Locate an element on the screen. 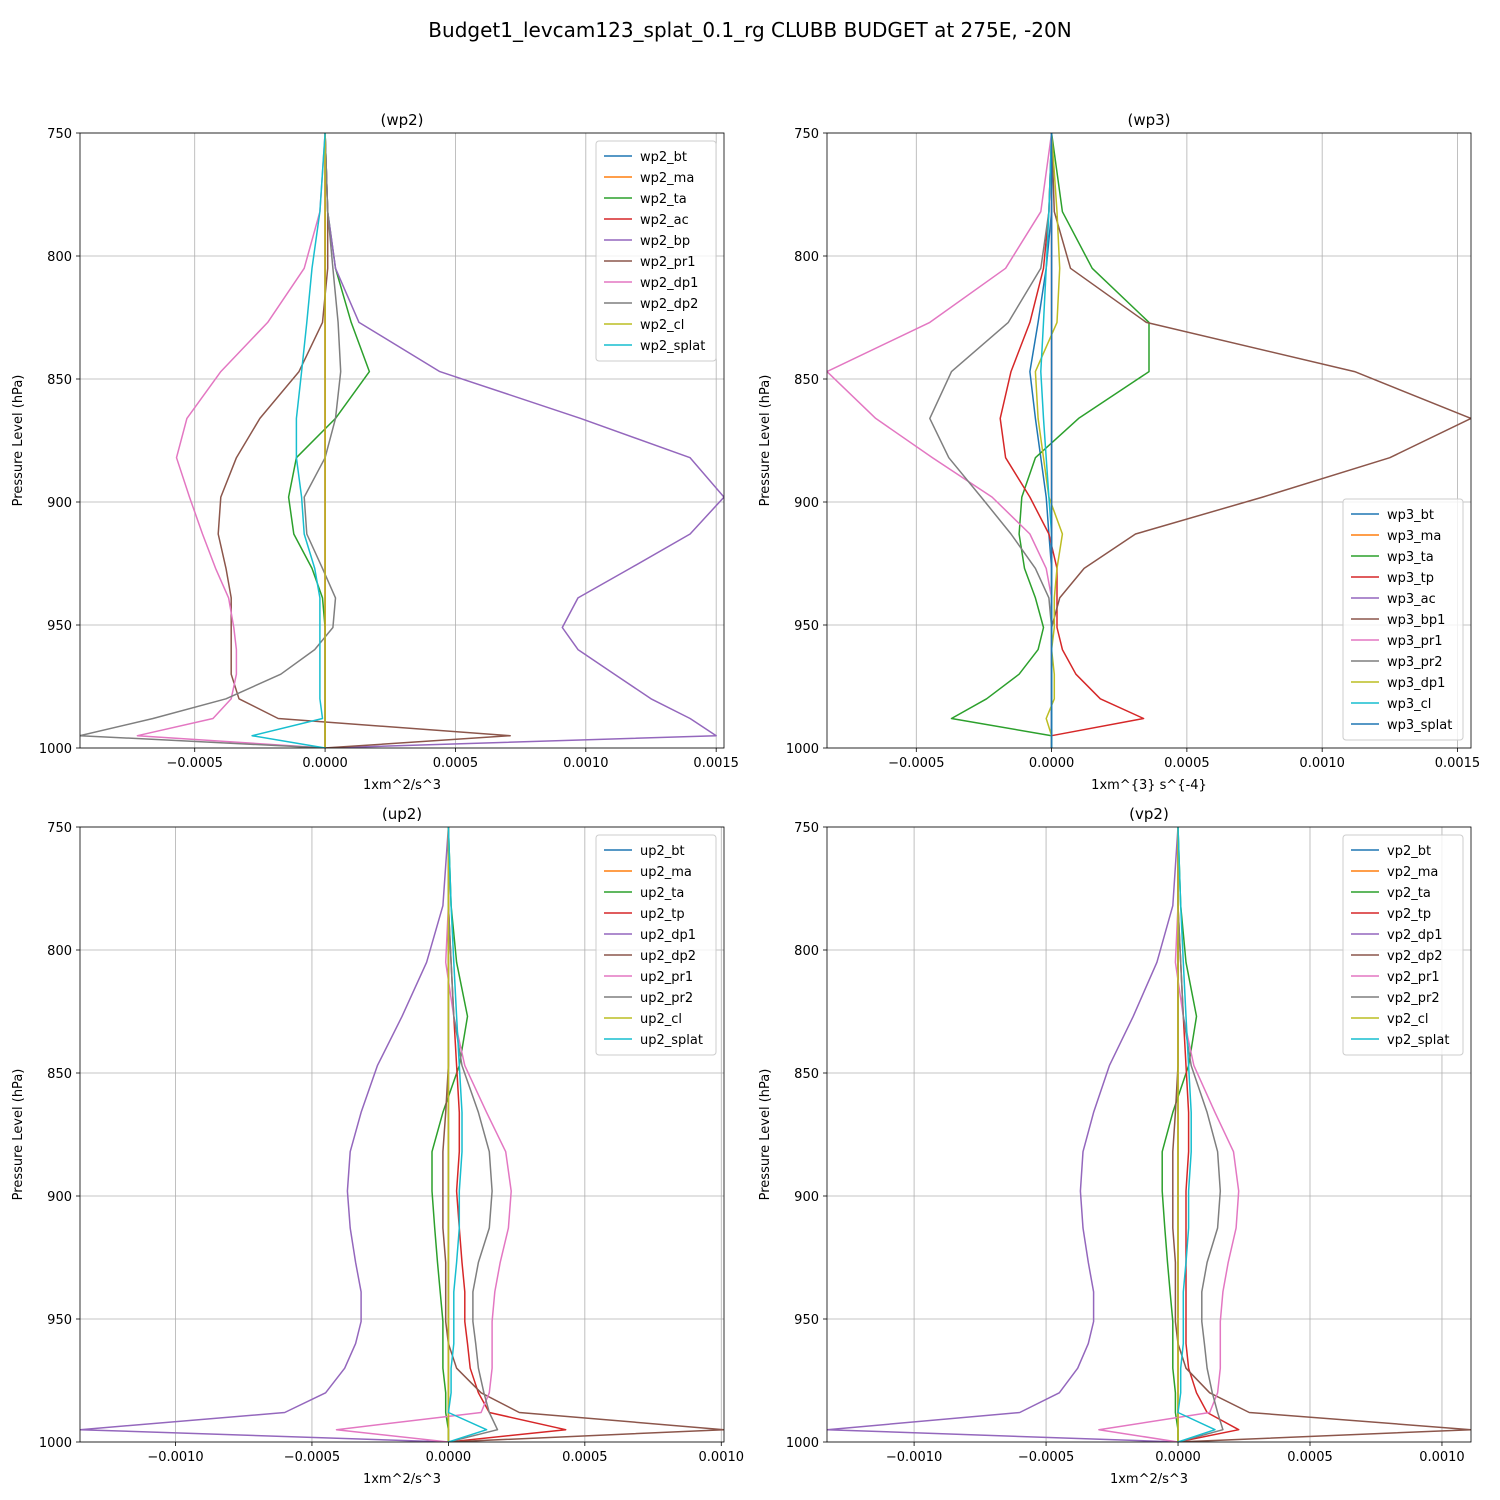 The width and height of the screenshot is (1500, 1500). legend-label-vp2-splat: vp2_splat is located at coordinates (1418, 1040).